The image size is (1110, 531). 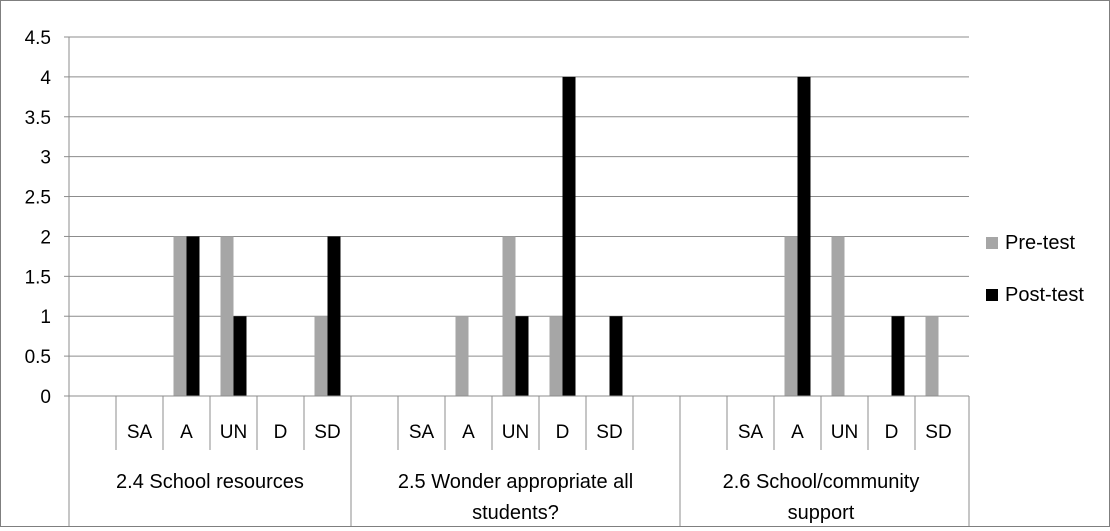 What do you see at coordinates (45, 237) in the screenshot?
I see `y-tick-label: 2` at bounding box center [45, 237].